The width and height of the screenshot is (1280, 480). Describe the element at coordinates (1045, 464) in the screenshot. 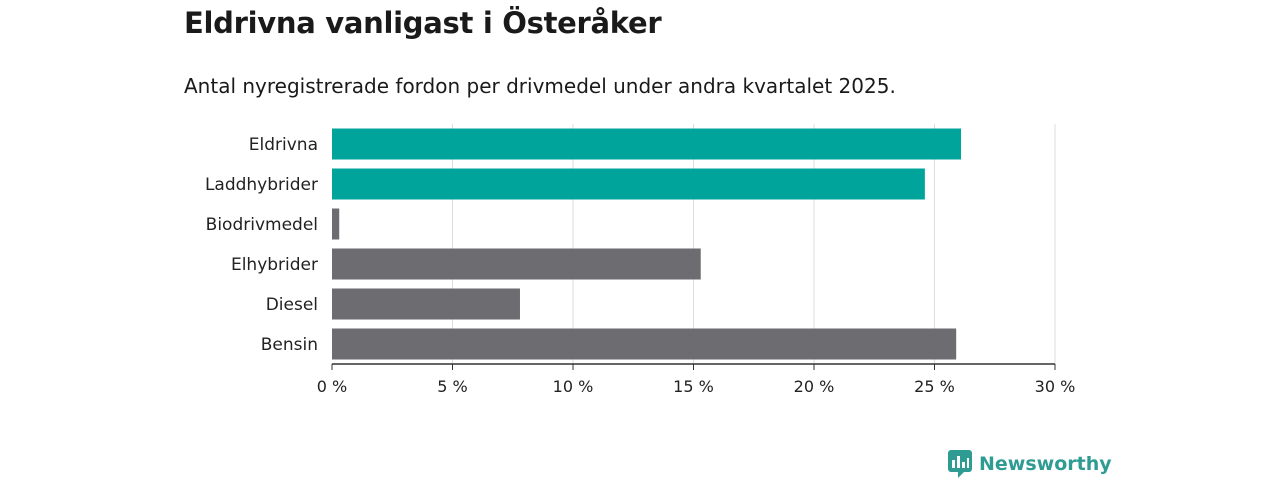

I see `brand-name: Newsworthy` at that location.